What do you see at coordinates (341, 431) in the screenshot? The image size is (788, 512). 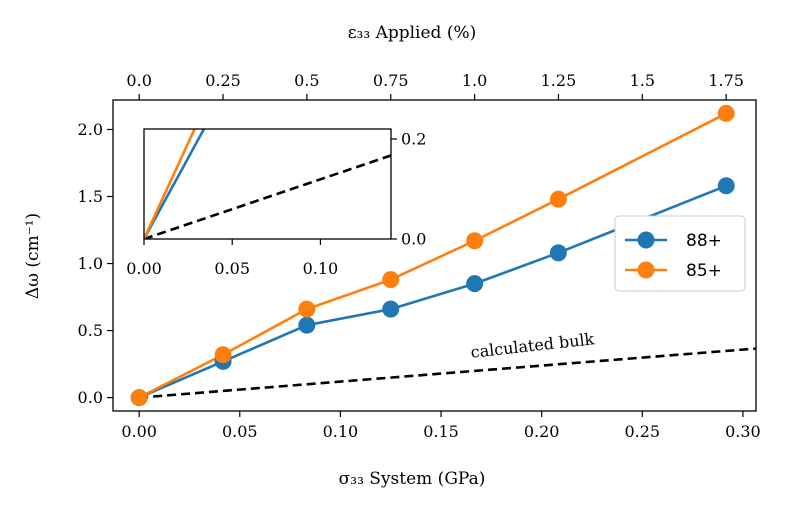 I see `x-tick-label: 0.10` at bounding box center [341, 431].